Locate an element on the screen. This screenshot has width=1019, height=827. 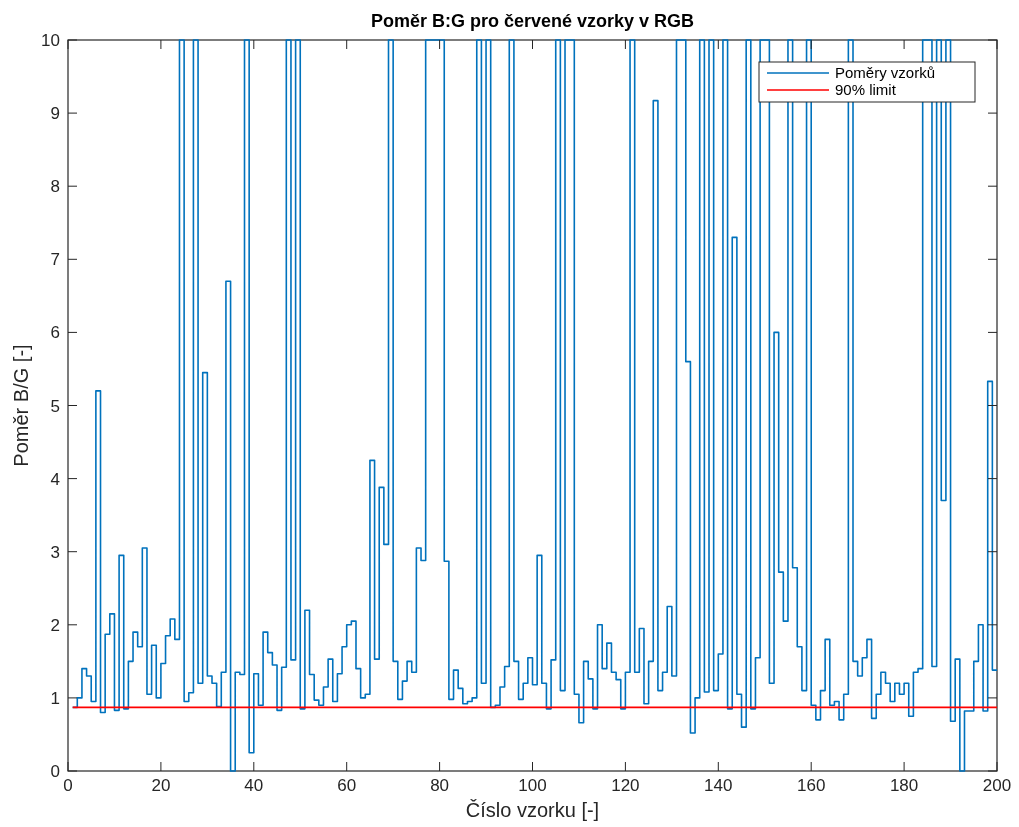
legend-label: Poměry vzorků is located at coordinates (885, 72).